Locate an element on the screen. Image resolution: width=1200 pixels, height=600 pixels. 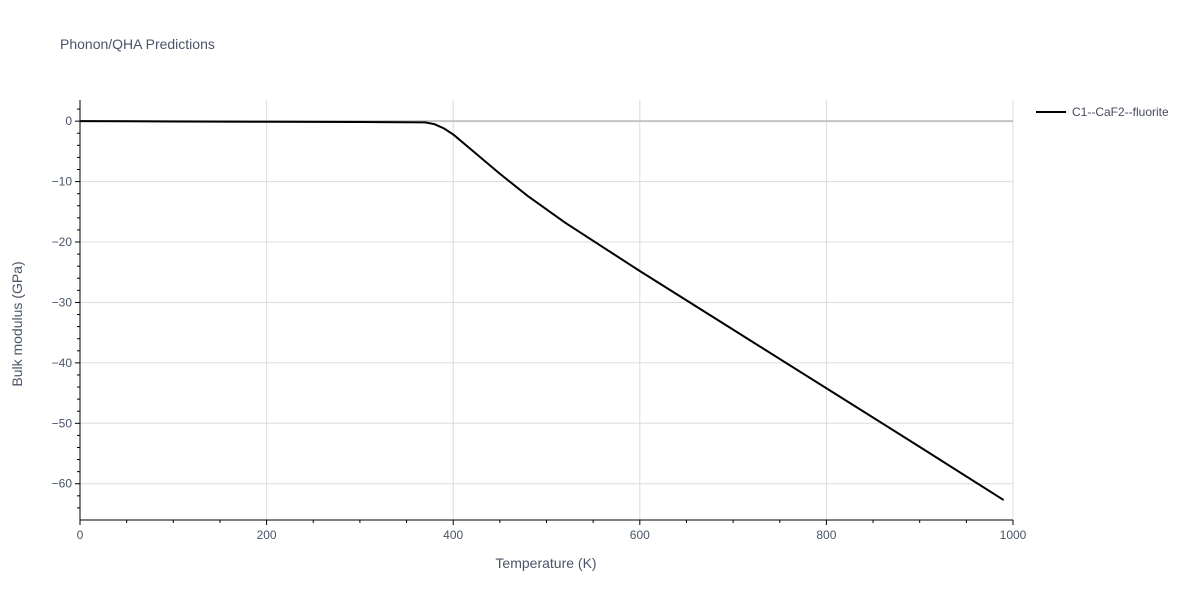
y-tick-label: −50 is located at coordinates (62, 423).